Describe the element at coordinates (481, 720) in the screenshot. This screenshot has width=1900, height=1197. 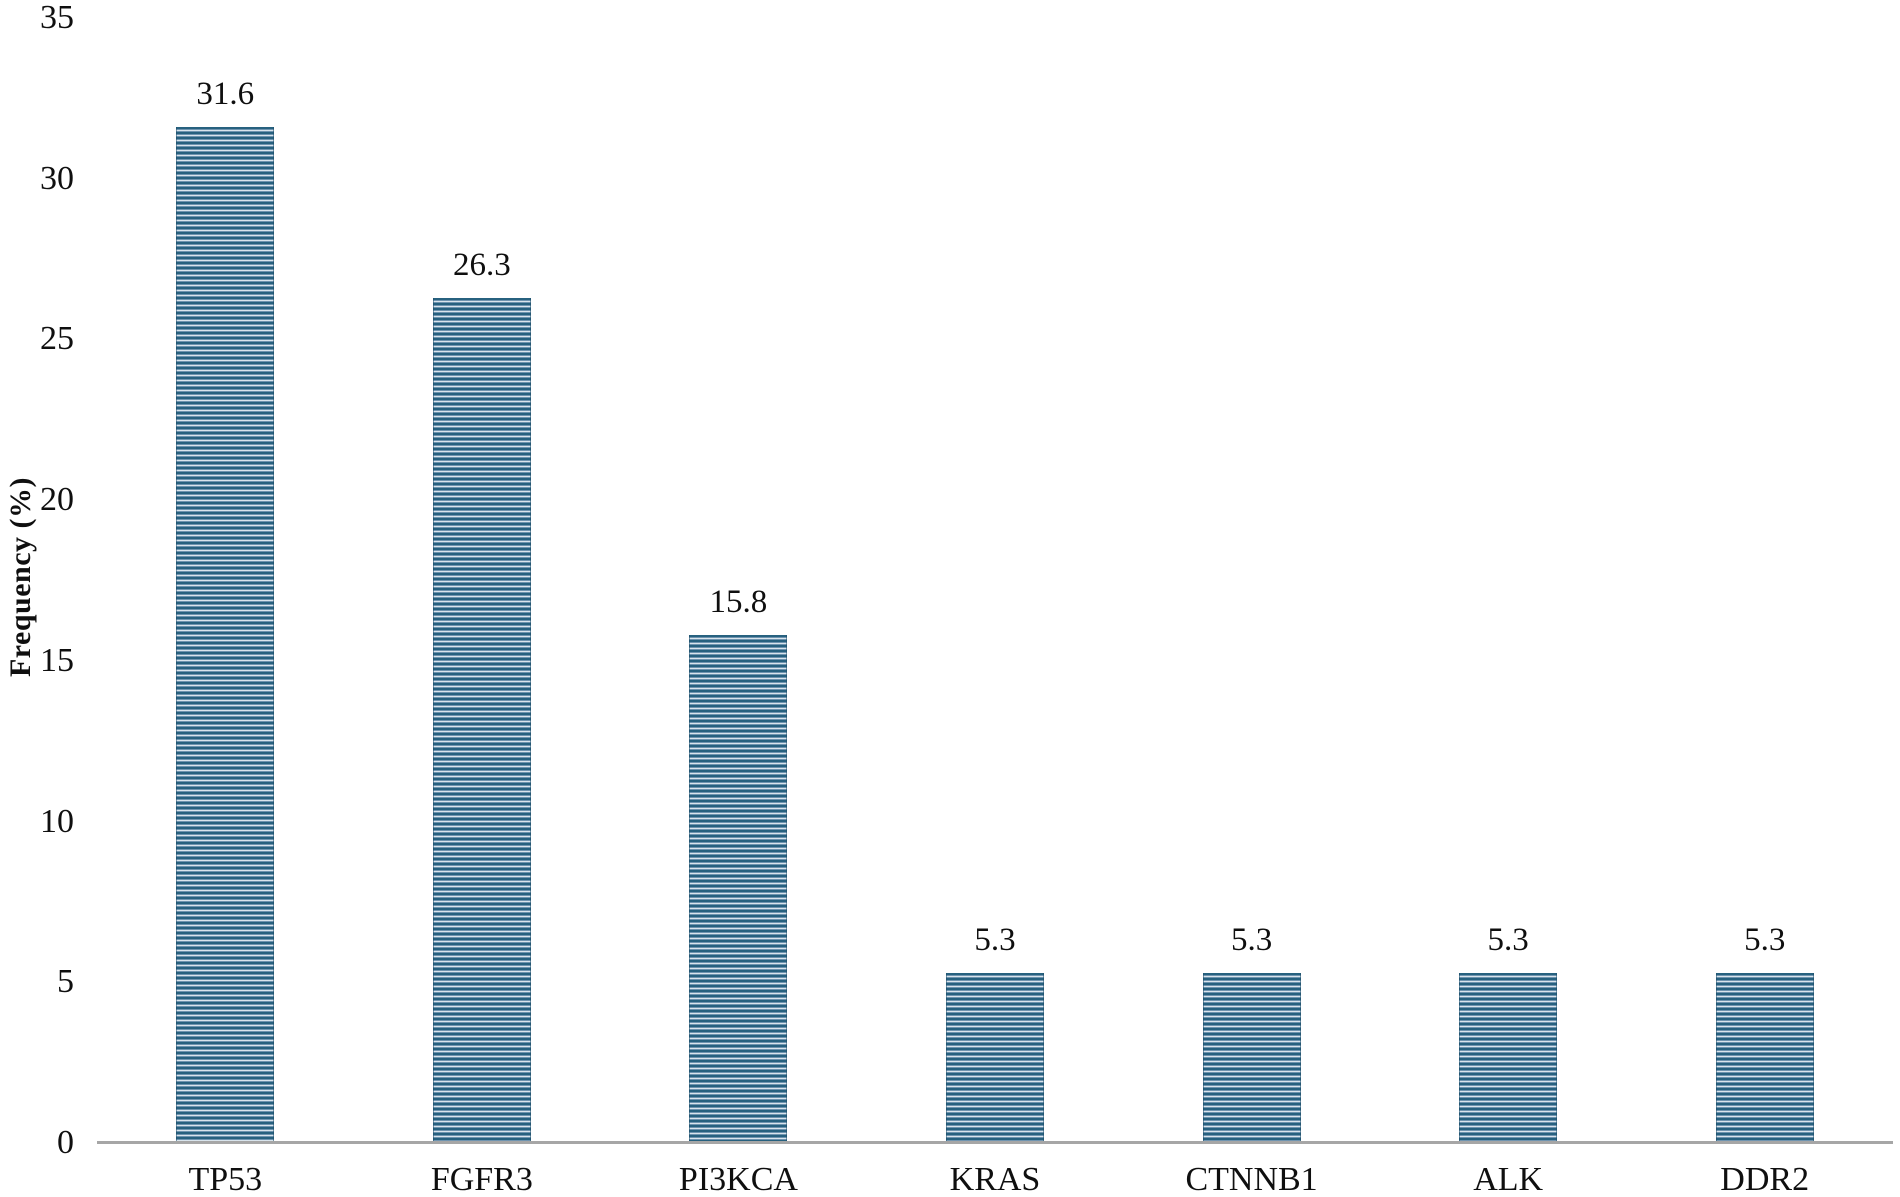
I see `bar-fgfr3` at that location.